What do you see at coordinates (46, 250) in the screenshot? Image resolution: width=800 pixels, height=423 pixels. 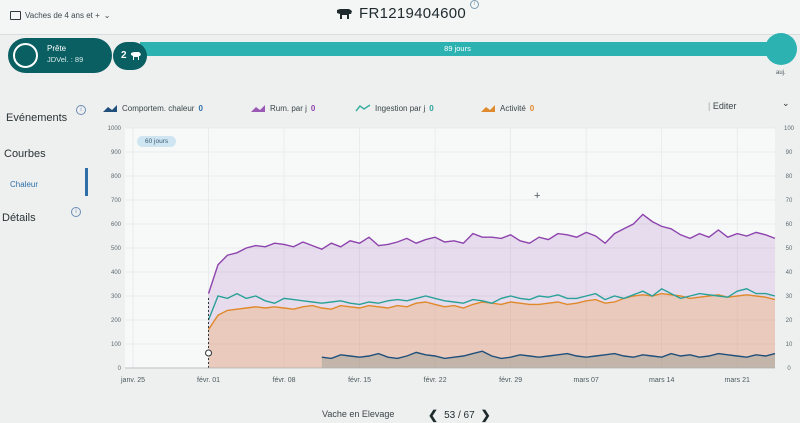 I see `sidebar: Evénements i Courbes Chaleur Détails i` at bounding box center [46, 250].